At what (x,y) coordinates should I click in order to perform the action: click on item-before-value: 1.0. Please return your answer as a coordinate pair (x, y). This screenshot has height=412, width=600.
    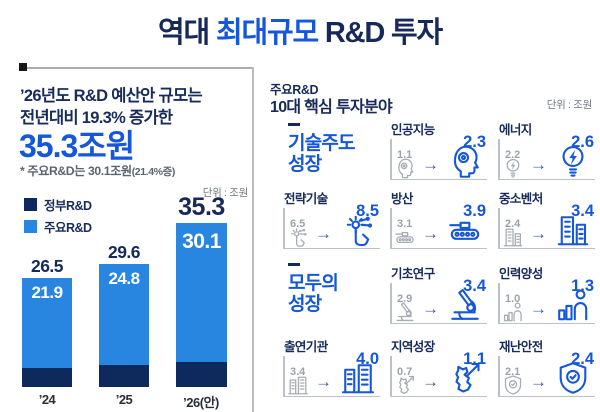
    Looking at the image, I should click on (513, 299).